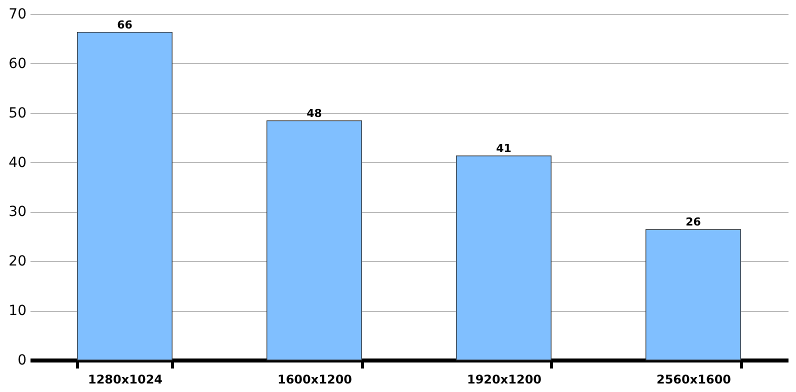 The width and height of the screenshot is (796, 392). What do you see at coordinates (504, 379) in the screenshot?
I see `x-tick-label: 1920x1200` at bounding box center [504, 379].